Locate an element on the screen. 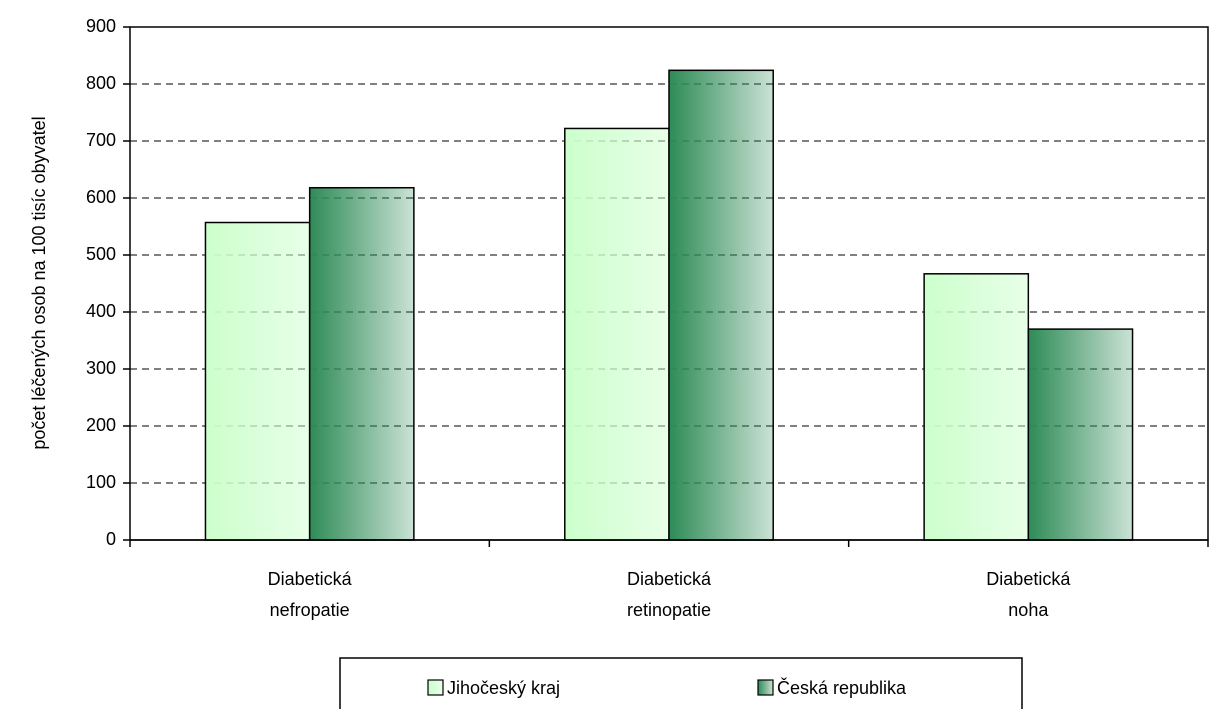 The image size is (1213, 709). legend-label: Jihočeský kraj is located at coordinates (503, 688).